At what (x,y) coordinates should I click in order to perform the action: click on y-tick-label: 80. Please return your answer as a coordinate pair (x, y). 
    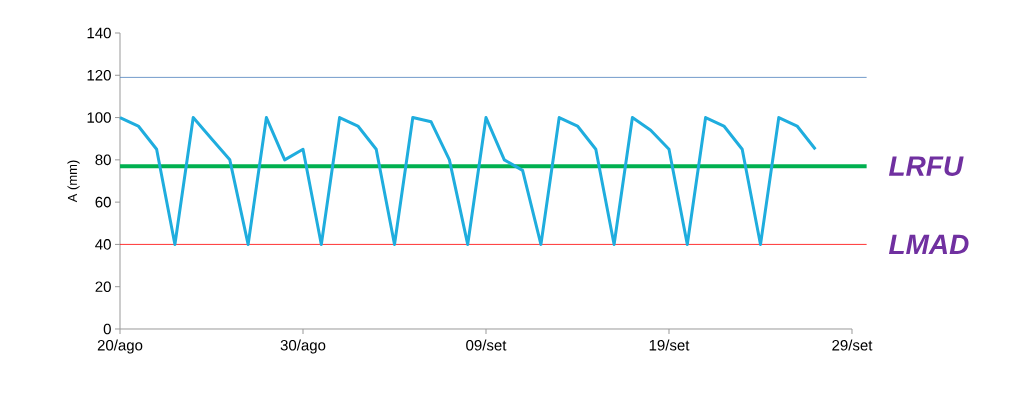
    Looking at the image, I should click on (103, 160).